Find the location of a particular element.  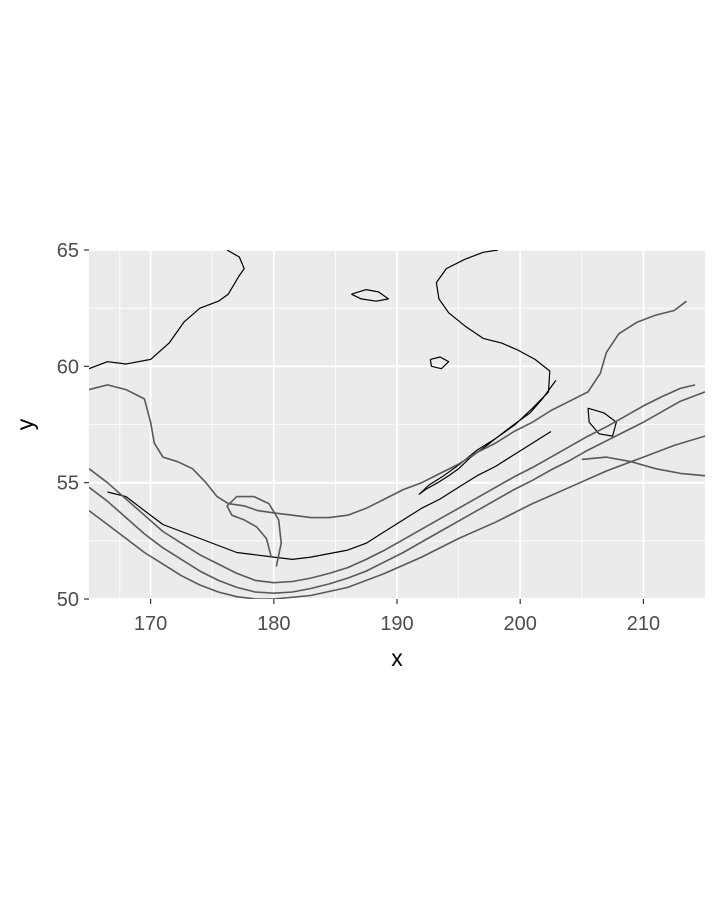

x-tick-label: 210 is located at coordinates (643, 624).